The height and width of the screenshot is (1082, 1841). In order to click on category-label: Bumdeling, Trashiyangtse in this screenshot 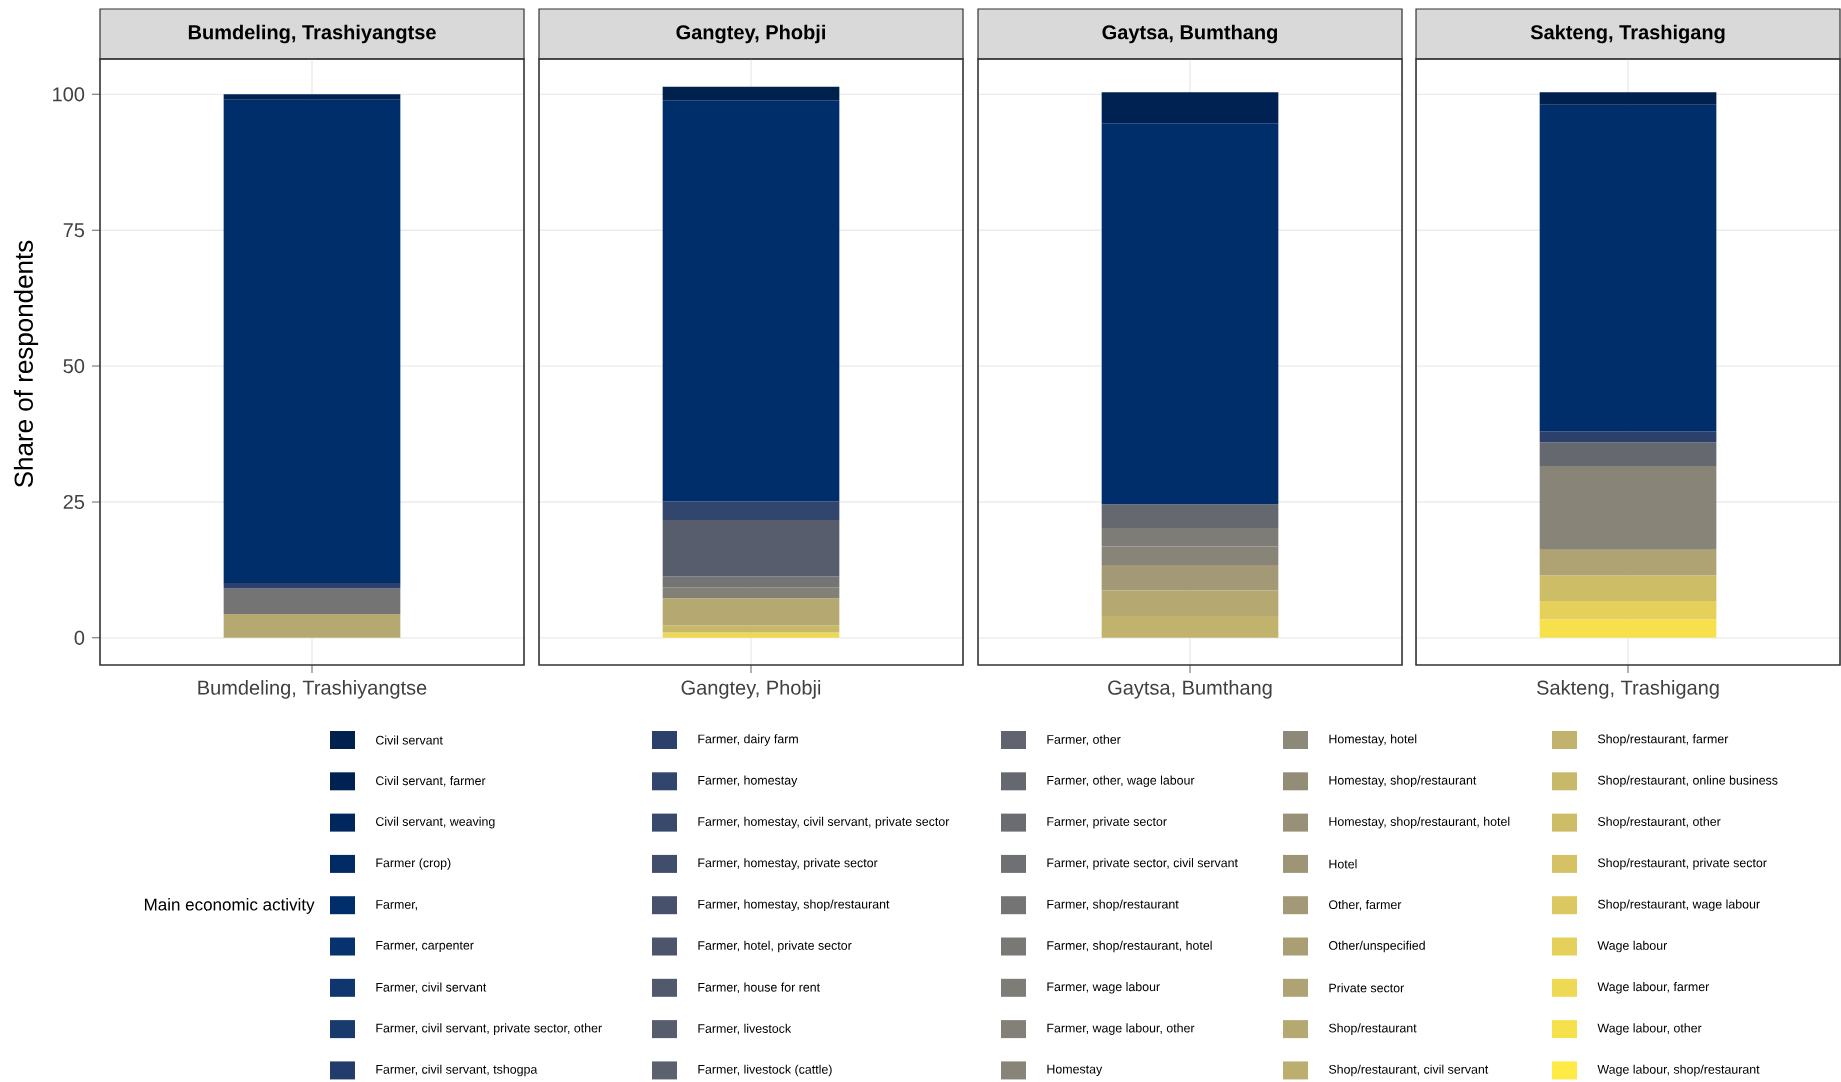, I will do `click(312, 34)`.